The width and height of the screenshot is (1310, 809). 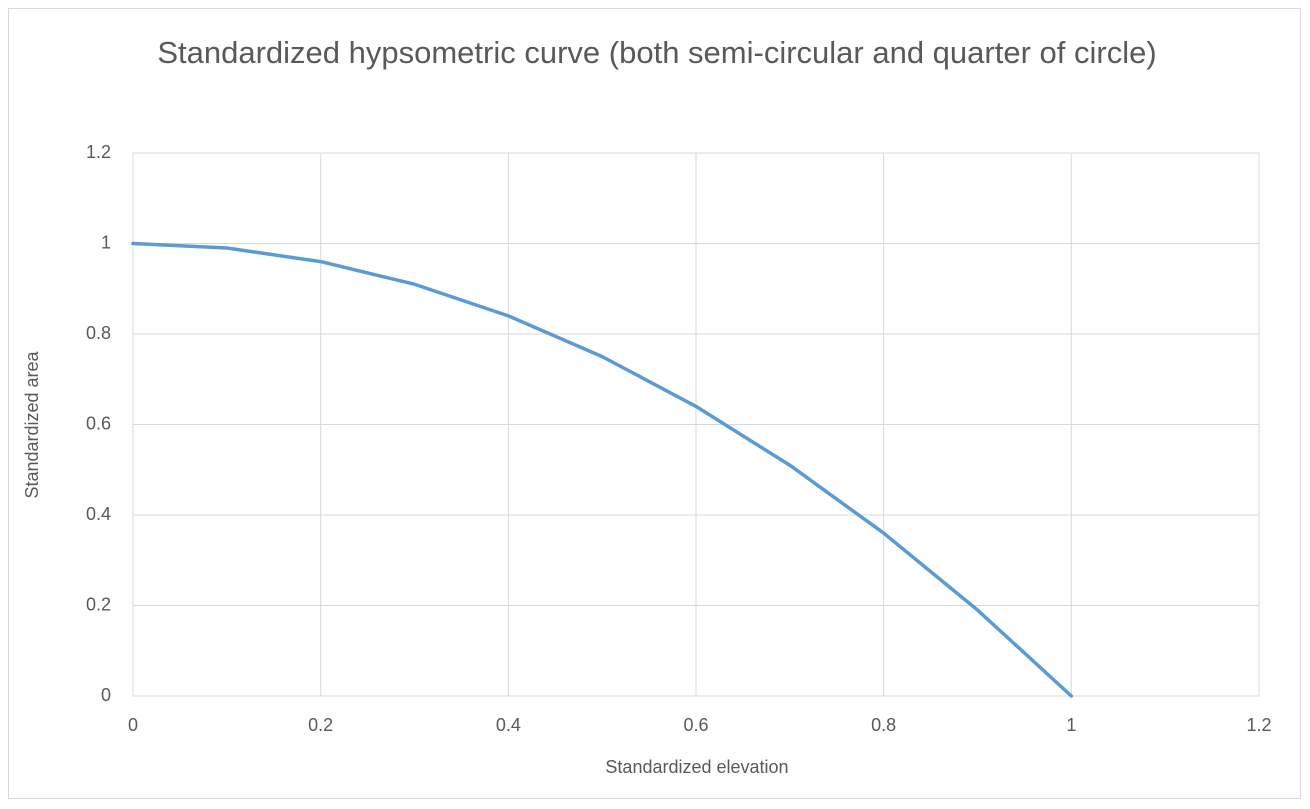 What do you see at coordinates (106, 695) in the screenshot?
I see `y-tick-label: 0` at bounding box center [106, 695].